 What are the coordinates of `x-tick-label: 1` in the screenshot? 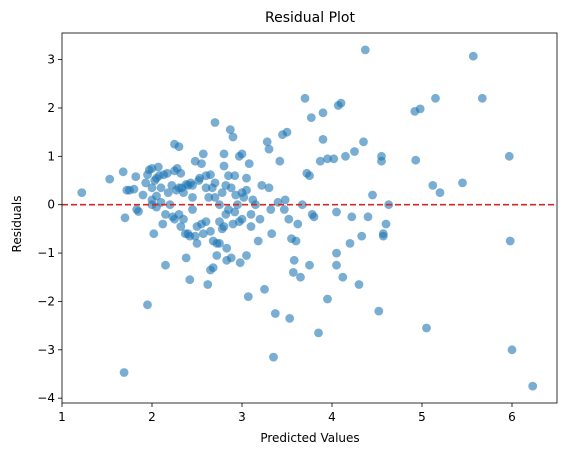 It's located at (62, 417).